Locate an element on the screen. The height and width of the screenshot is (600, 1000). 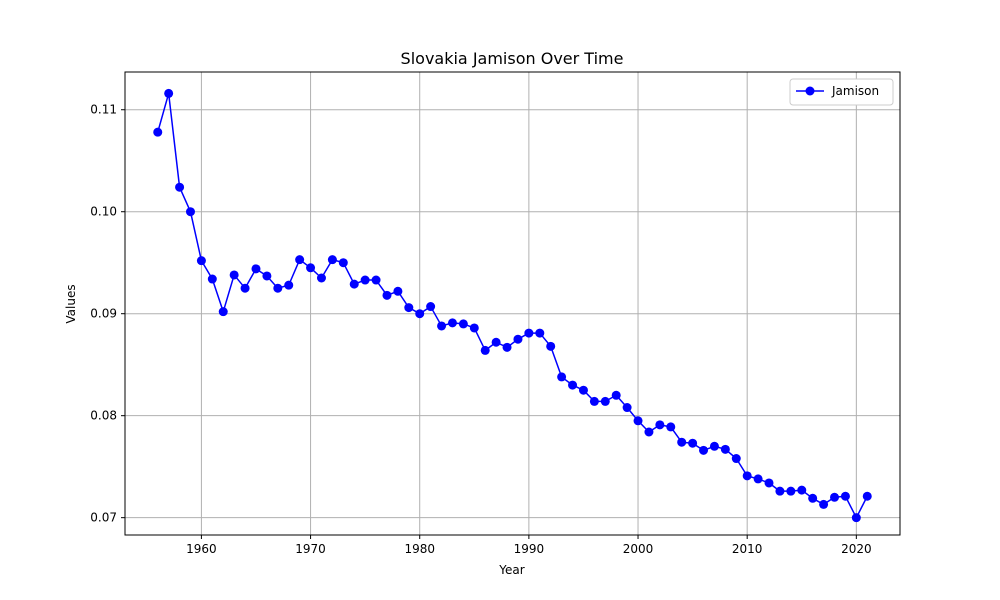
x-tick-label: 1970 is located at coordinates (310, 549).